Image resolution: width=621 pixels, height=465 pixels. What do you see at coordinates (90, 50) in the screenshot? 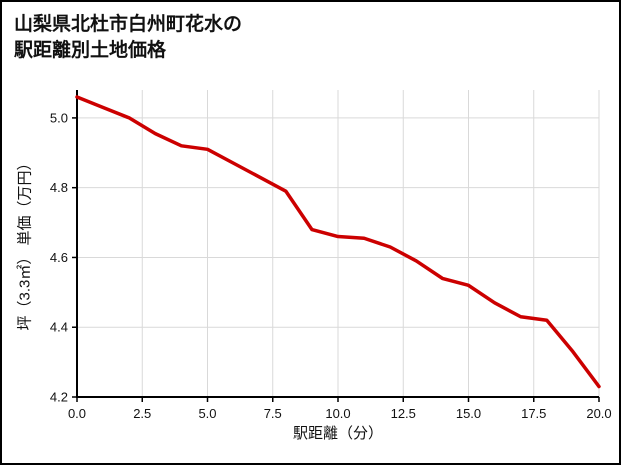
I see `chart-title-line2: 駅距離別土地価格` at bounding box center [90, 50].